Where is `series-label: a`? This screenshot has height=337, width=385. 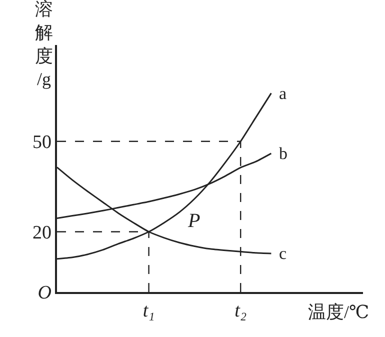 series-label: a is located at coordinates (283, 93).